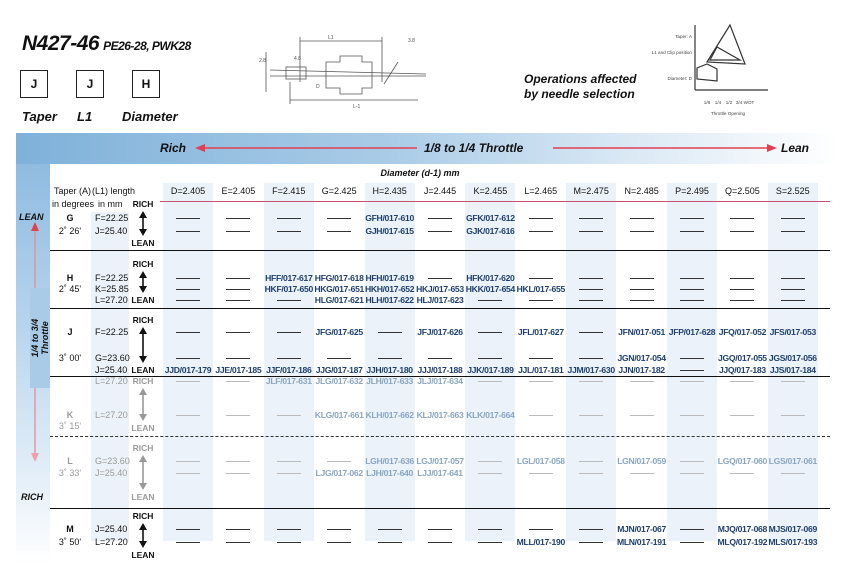 The height and width of the screenshot is (583, 855). Describe the element at coordinates (742, 461) in the screenshot. I see `needle-part-cell: LGQ/017-060` at that location.